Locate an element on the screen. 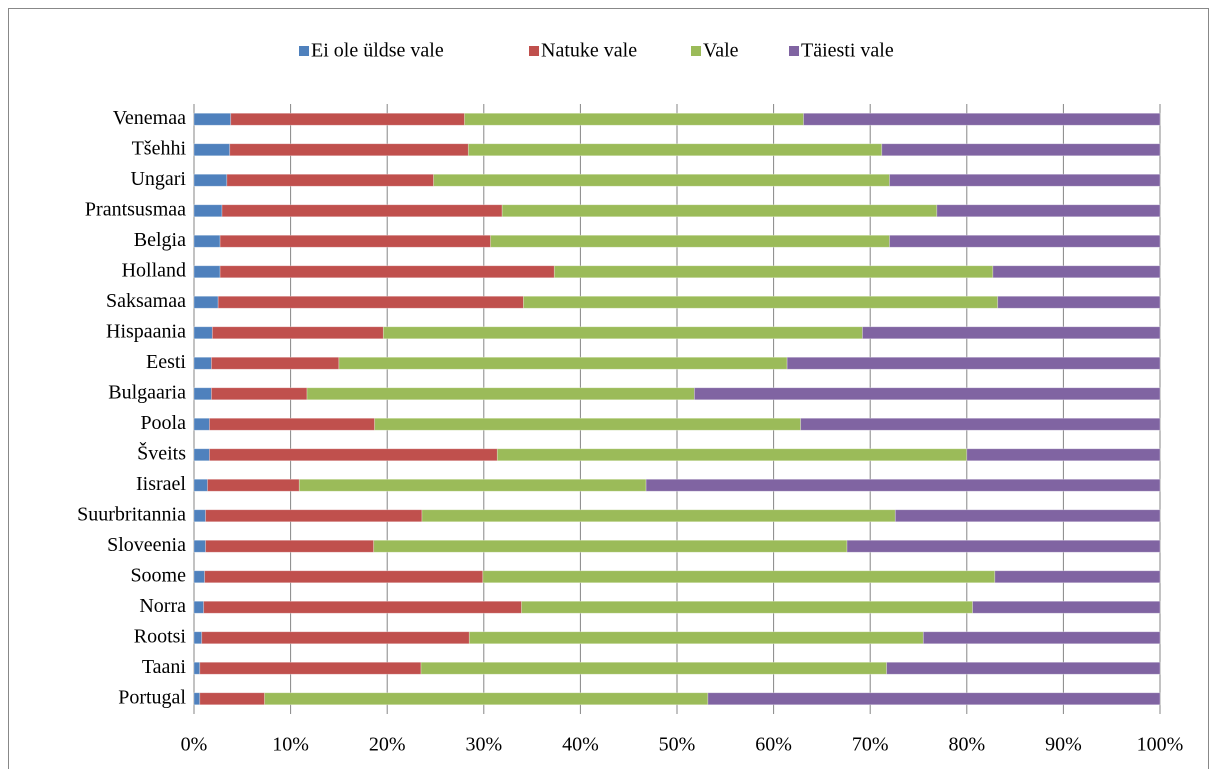 The width and height of the screenshot is (1209, 769). legend-label: Natuke vale is located at coordinates (589, 51).